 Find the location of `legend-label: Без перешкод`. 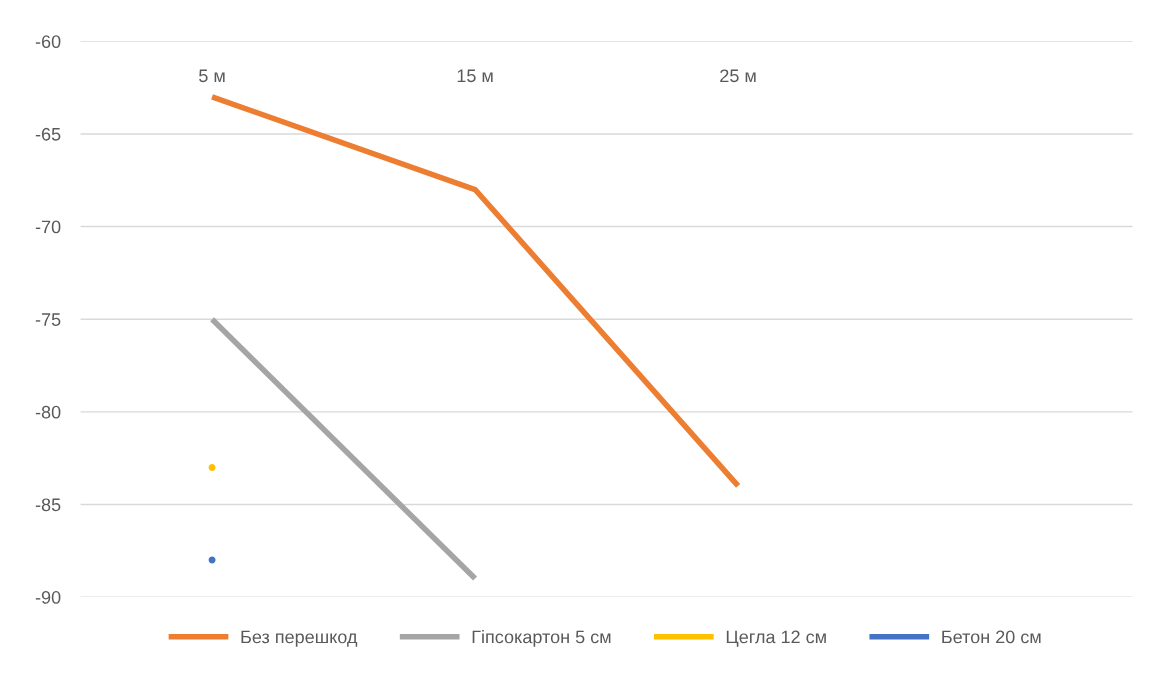

legend-label: Без перешкод is located at coordinates (299, 638).